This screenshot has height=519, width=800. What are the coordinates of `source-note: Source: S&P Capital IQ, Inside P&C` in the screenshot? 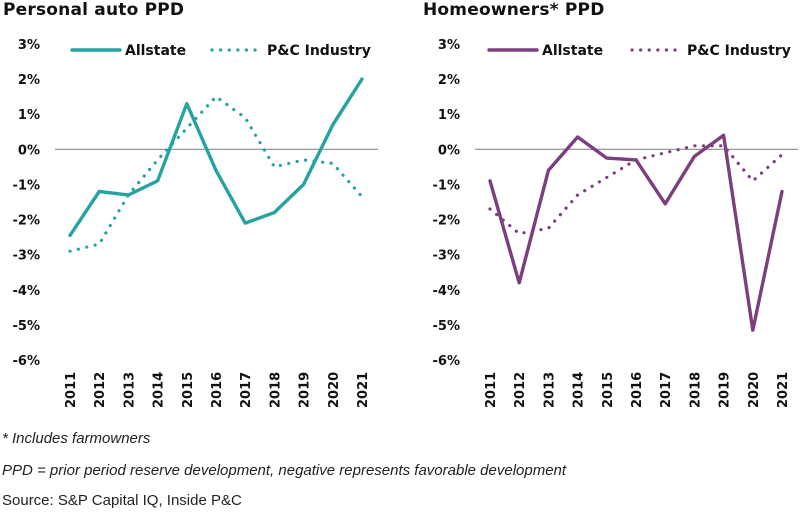 It's located at (122, 500).